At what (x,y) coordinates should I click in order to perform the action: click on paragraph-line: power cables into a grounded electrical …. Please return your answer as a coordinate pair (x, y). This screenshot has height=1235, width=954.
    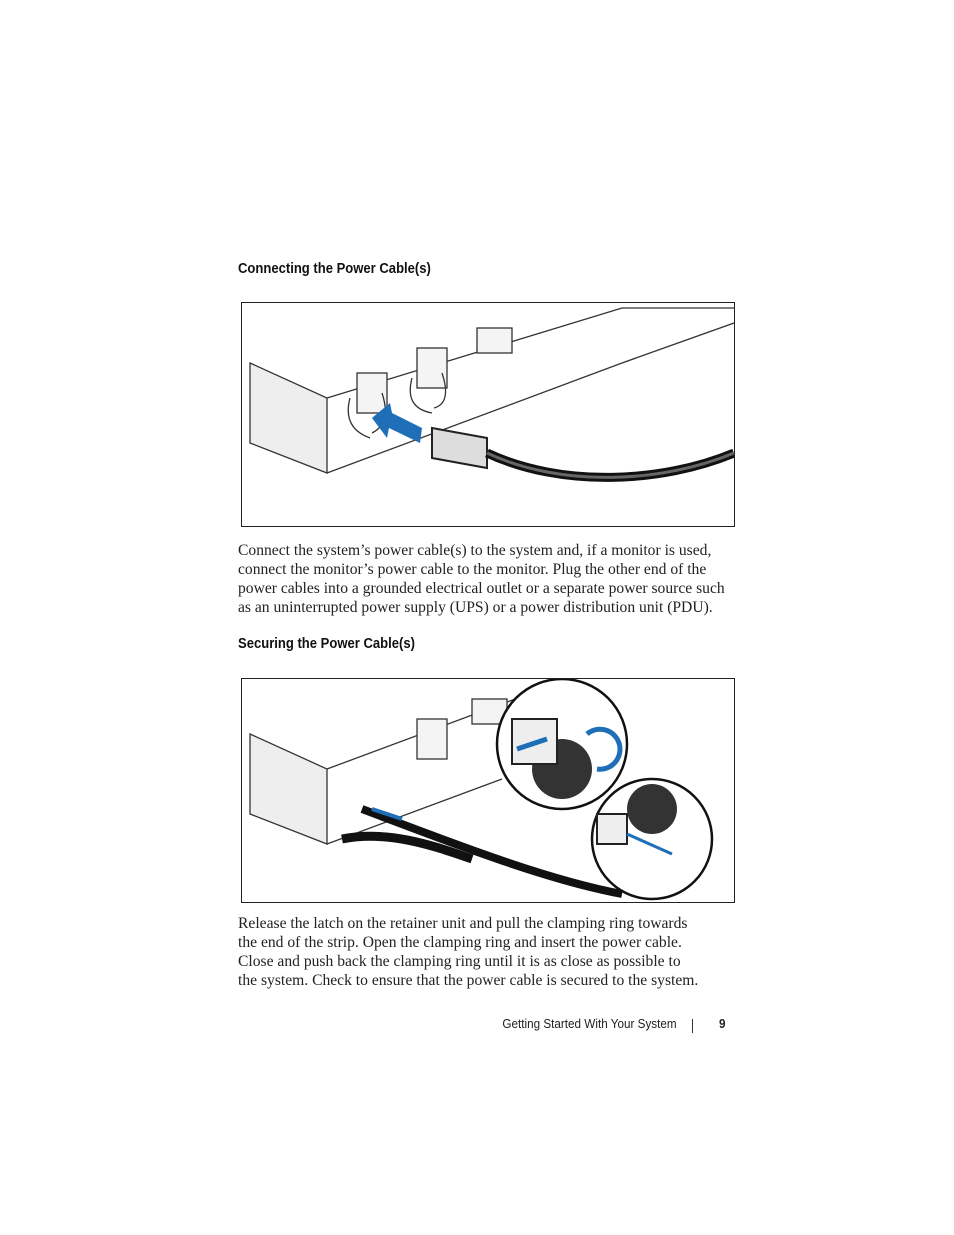
    Looking at the image, I should click on (481, 588).